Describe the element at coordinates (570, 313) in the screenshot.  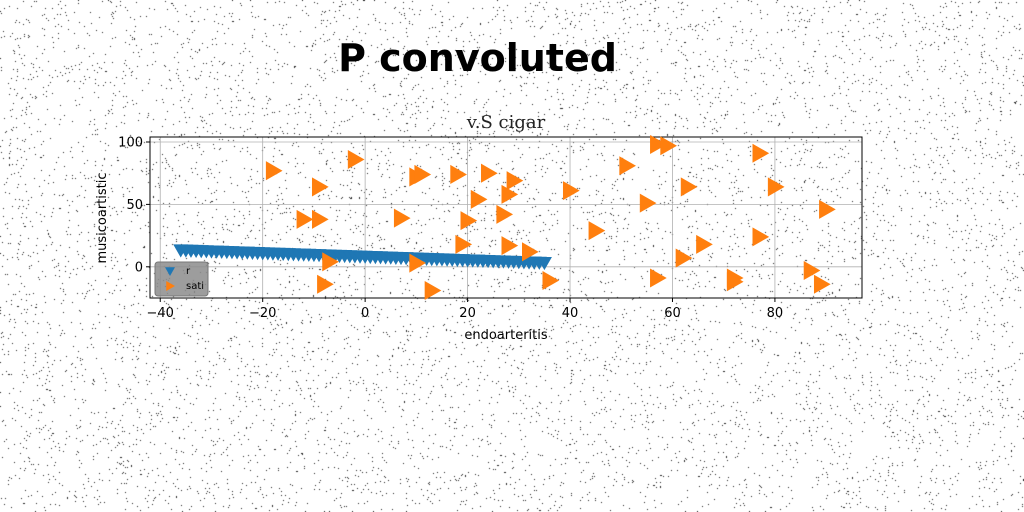
I see `x-tick-label-4: 40` at that location.